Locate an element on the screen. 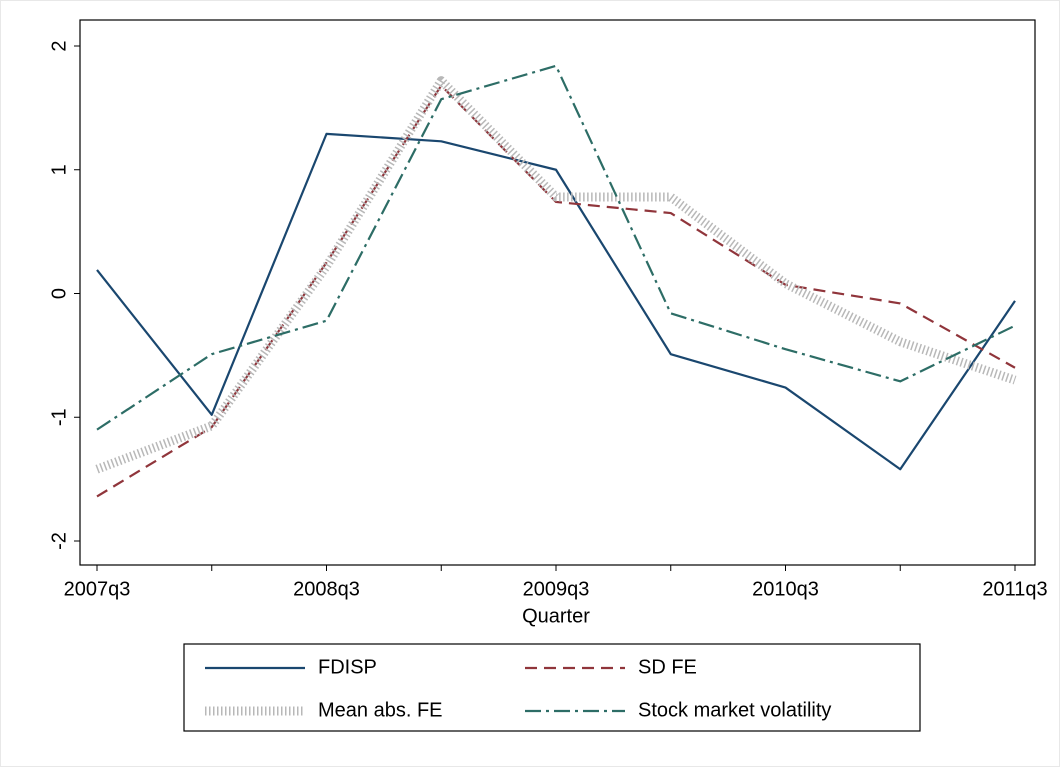 The height and width of the screenshot is (767, 1060). y-tick-label: -2 is located at coordinates (59, 541).